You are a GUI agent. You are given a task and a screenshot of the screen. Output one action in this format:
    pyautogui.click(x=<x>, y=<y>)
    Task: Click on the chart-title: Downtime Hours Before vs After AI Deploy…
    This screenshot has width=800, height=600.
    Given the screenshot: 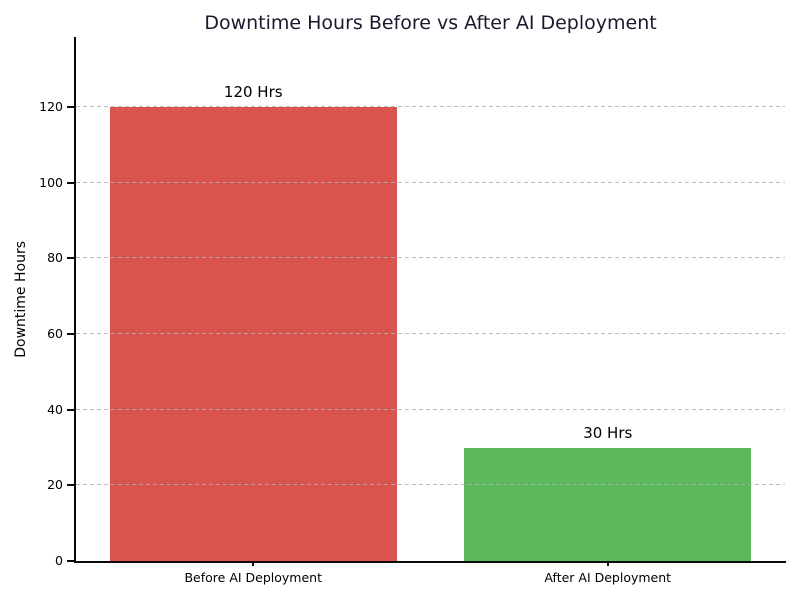 What is the action you would take?
    pyautogui.click(x=430, y=23)
    